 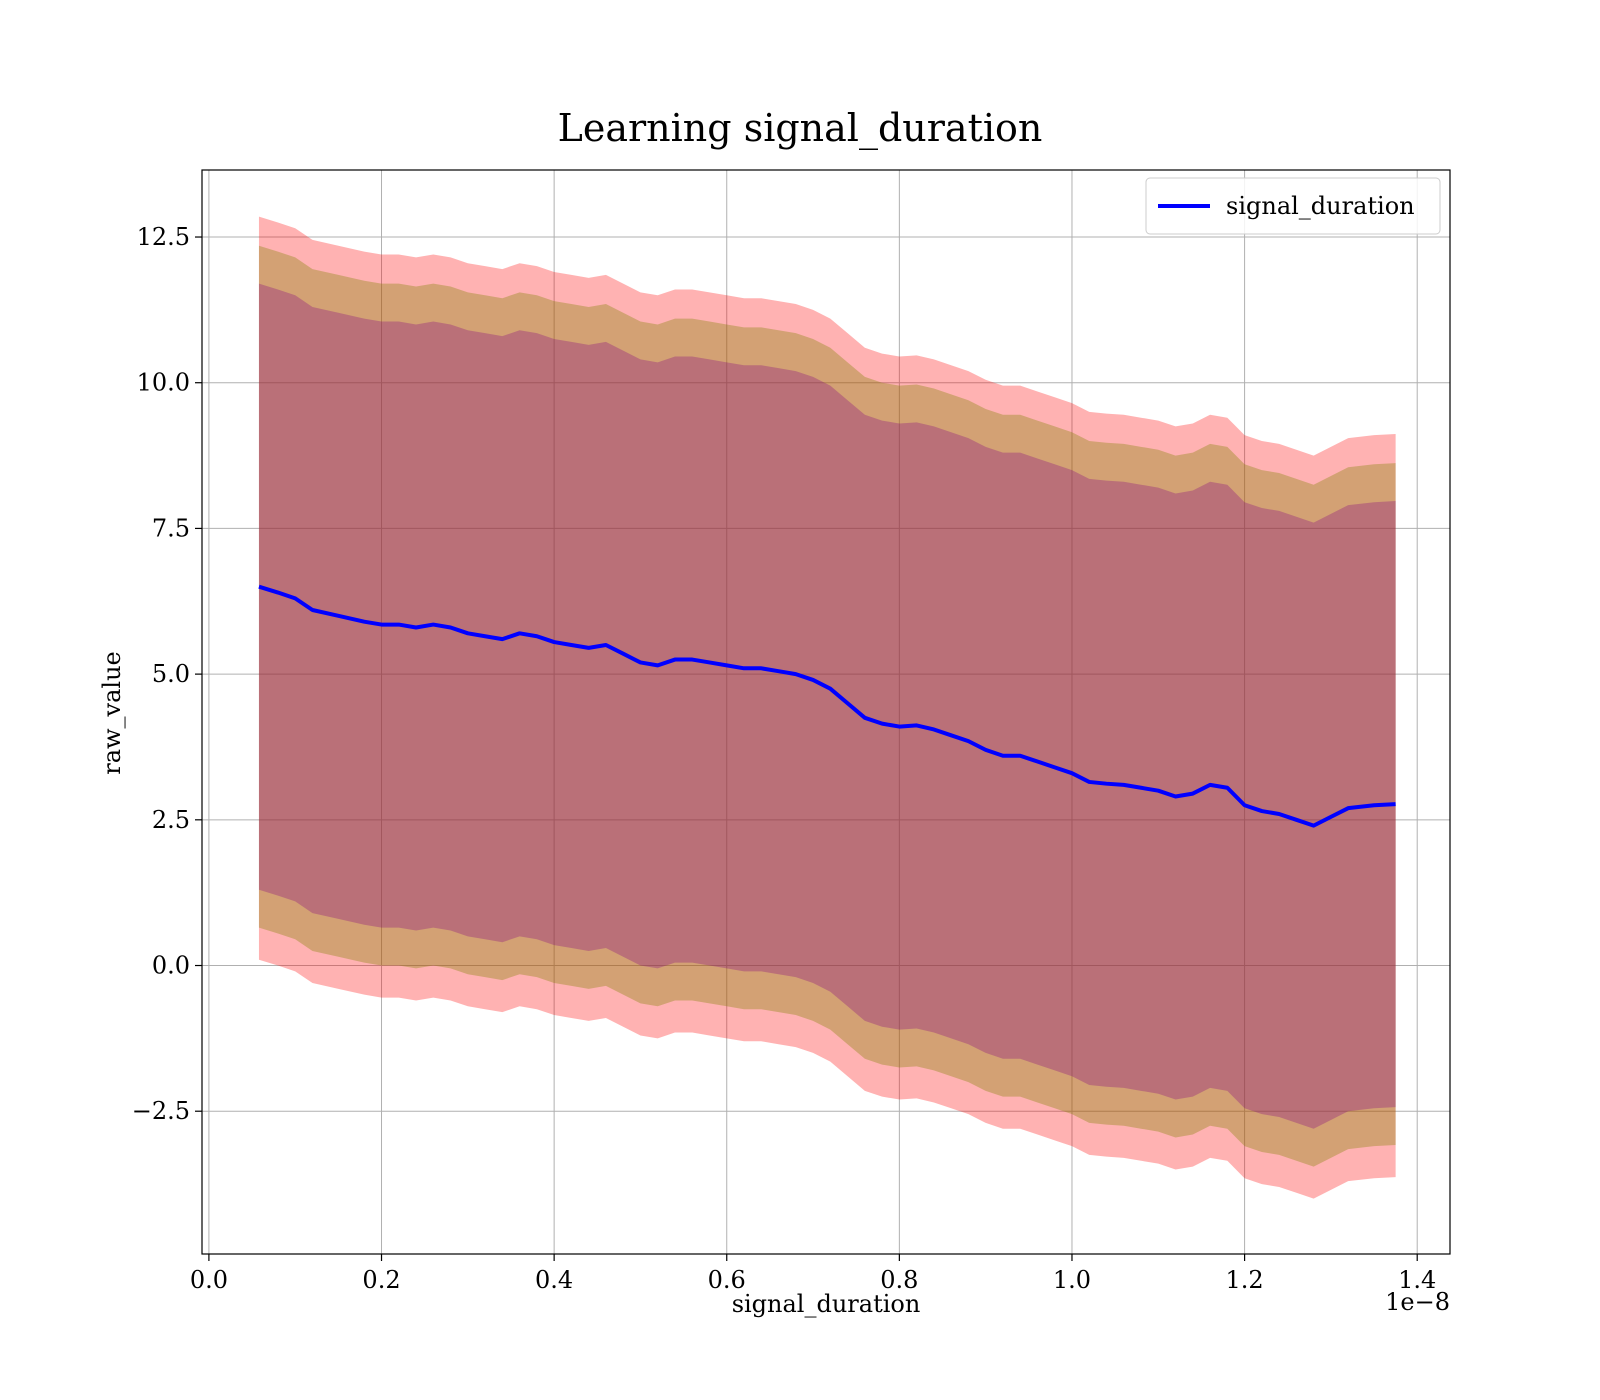 What do you see at coordinates (727, 1280) in the screenshot?
I see `x-tick-label: 0.6` at bounding box center [727, 1280].